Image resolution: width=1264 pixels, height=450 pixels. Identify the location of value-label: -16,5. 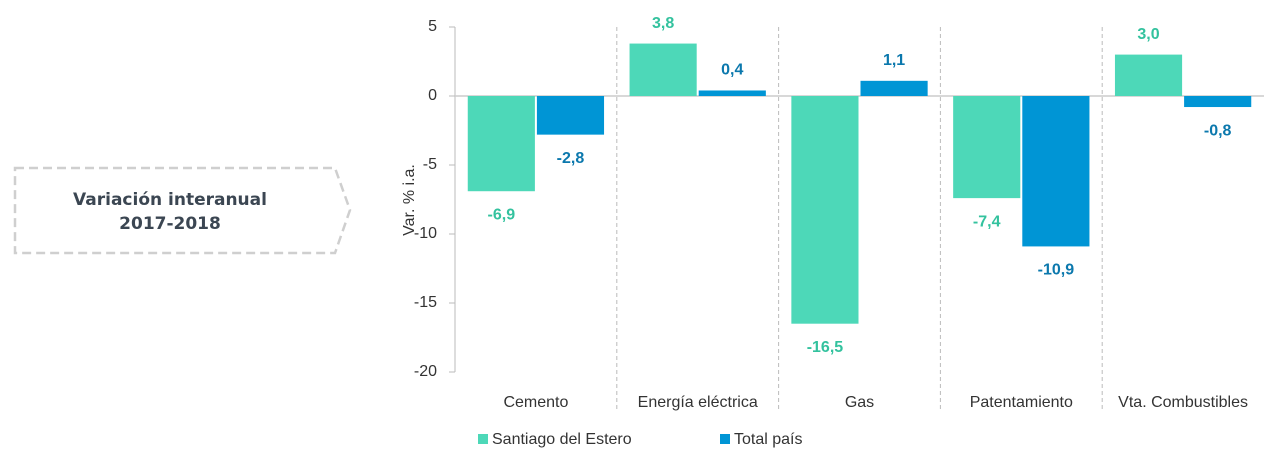
(825, 347).